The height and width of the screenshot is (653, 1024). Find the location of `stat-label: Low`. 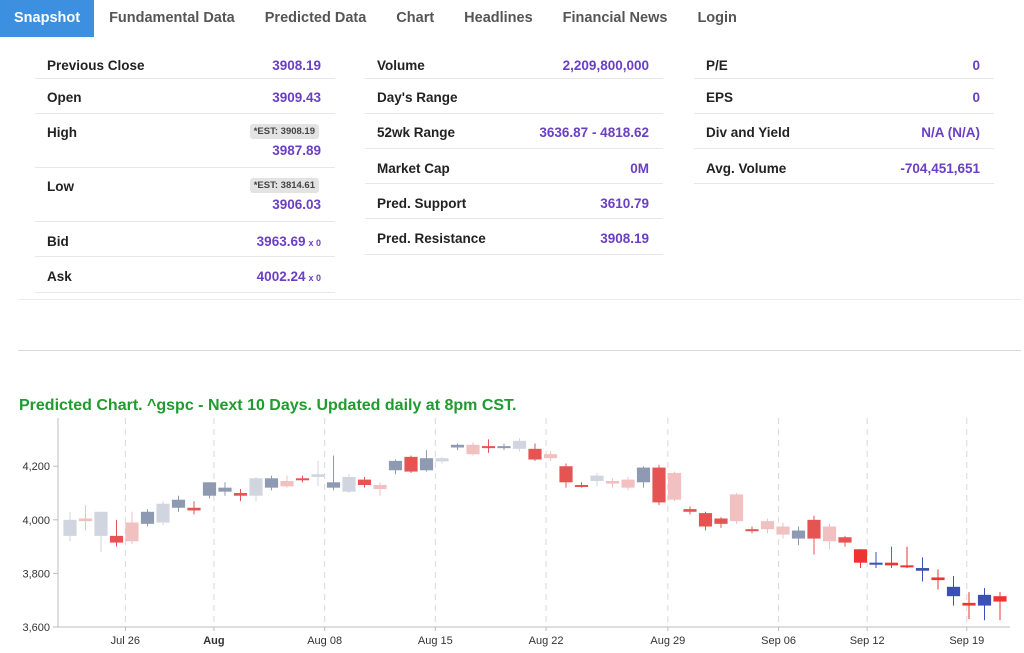

stat-label: Low is located at coordinates (60, 186).